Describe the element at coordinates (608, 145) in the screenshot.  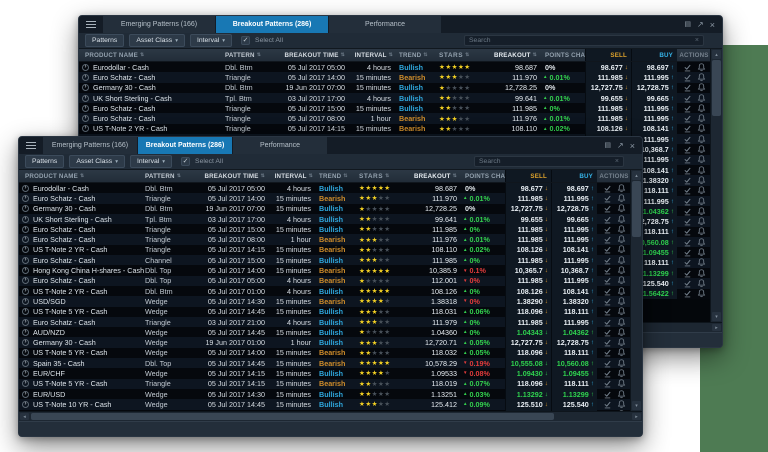
I see `columns-icon: ▤` at that location.